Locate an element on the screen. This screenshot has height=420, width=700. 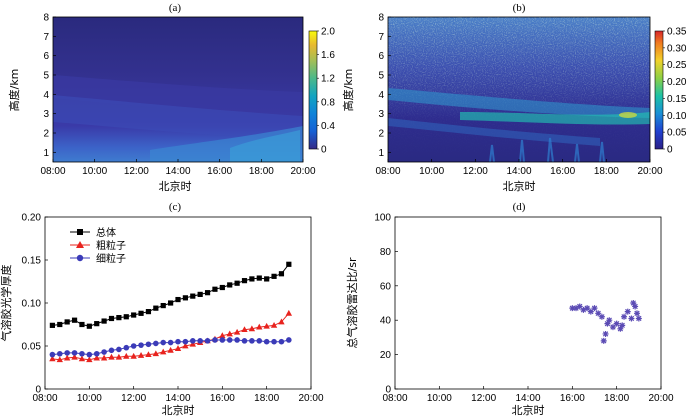
panel-b-heatmap is located at coordinates (519, 89).